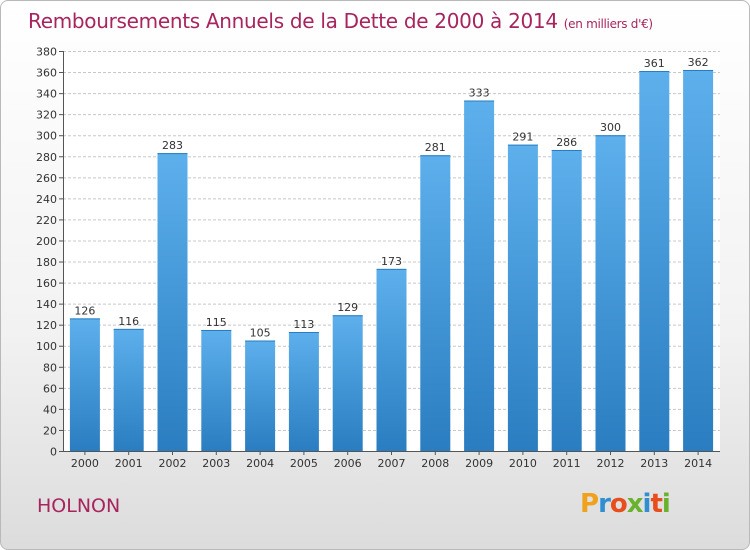  What do you see at coordinates (172, 145) in the screenshot?
I see `data-label-2002: 283` at bounding box center [172, 145].